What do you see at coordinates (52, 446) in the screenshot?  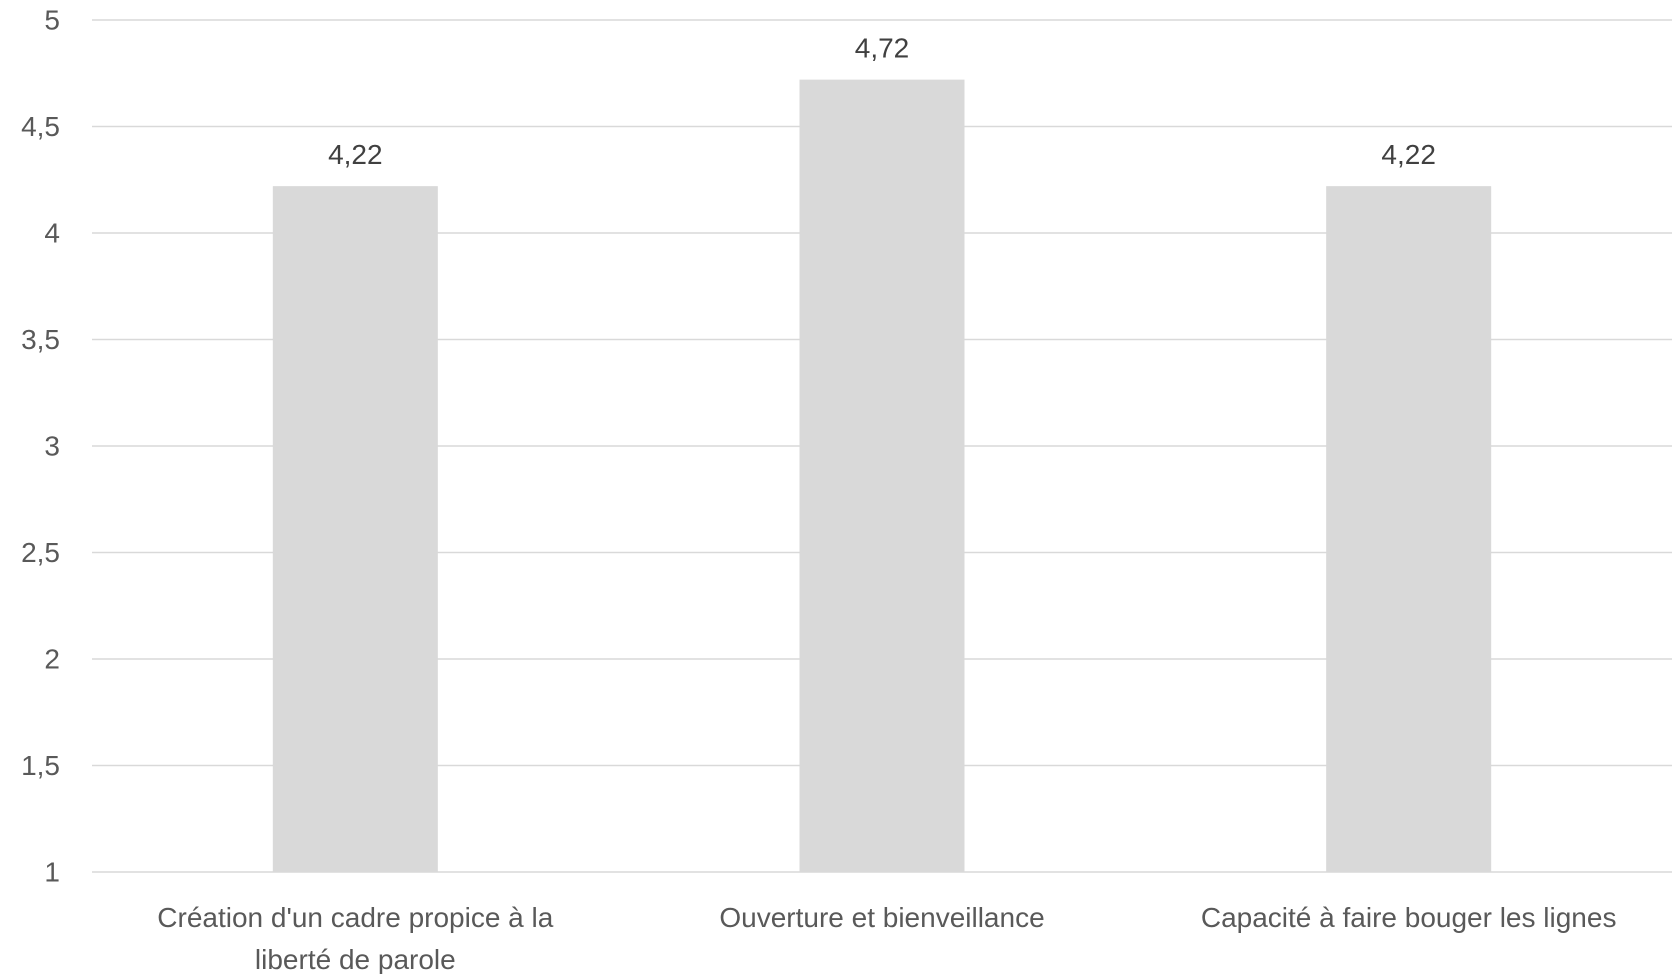 I see `y-tick-label: 3` at bounding box center [52, 446].